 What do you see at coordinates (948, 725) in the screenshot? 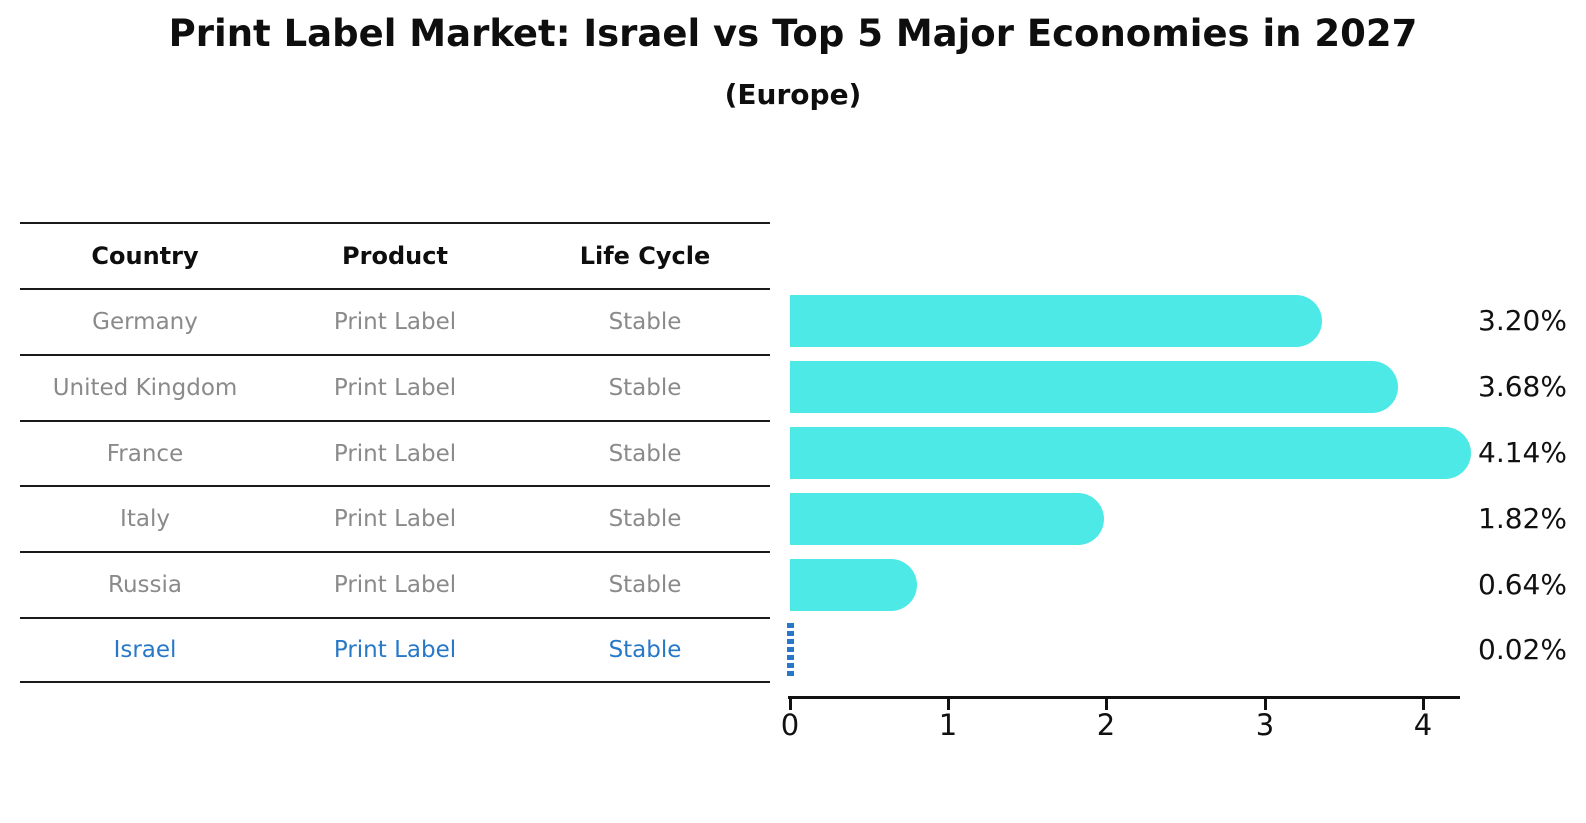
I see `x-tick-label-1: 1` at bounding box center [948, 725].